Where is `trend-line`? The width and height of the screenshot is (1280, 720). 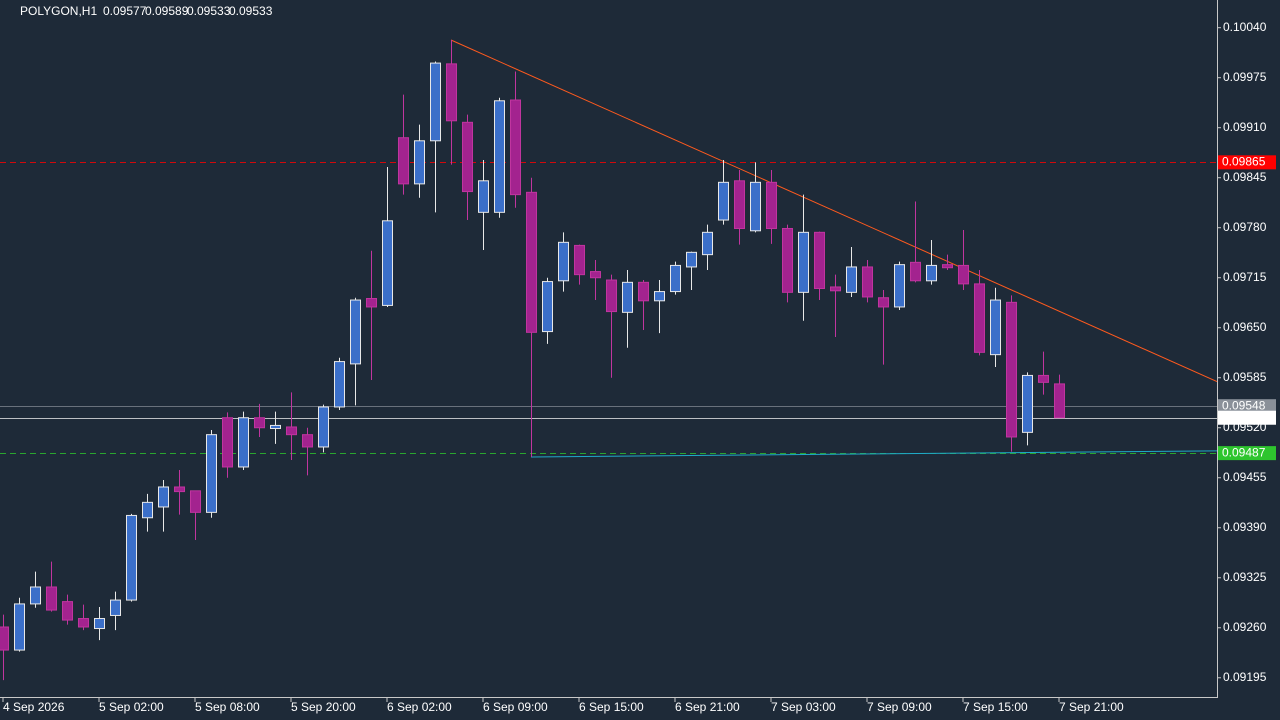
trend-line is located at coordinates (874, 454).